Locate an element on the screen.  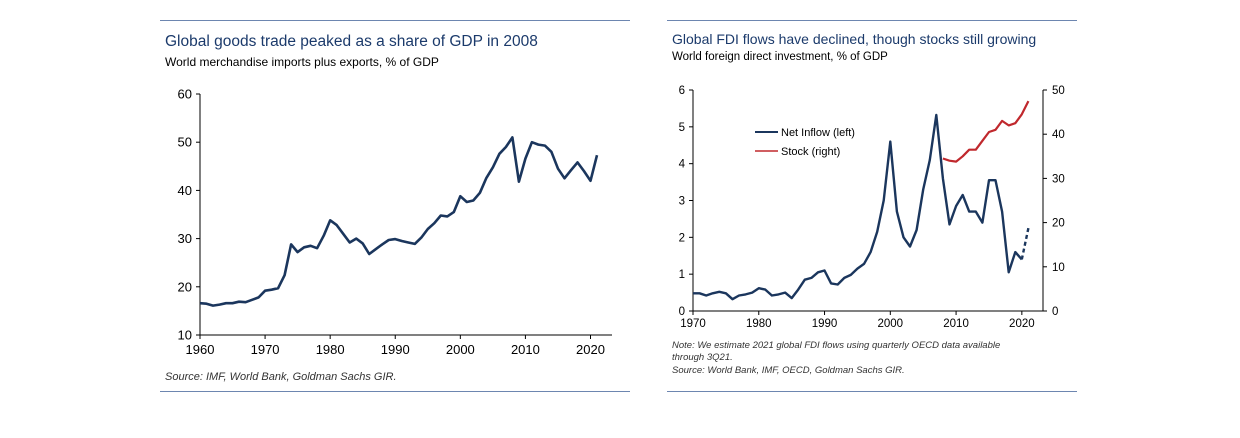
left-y-tick-label: 40 is located at coordinates (185, 190).